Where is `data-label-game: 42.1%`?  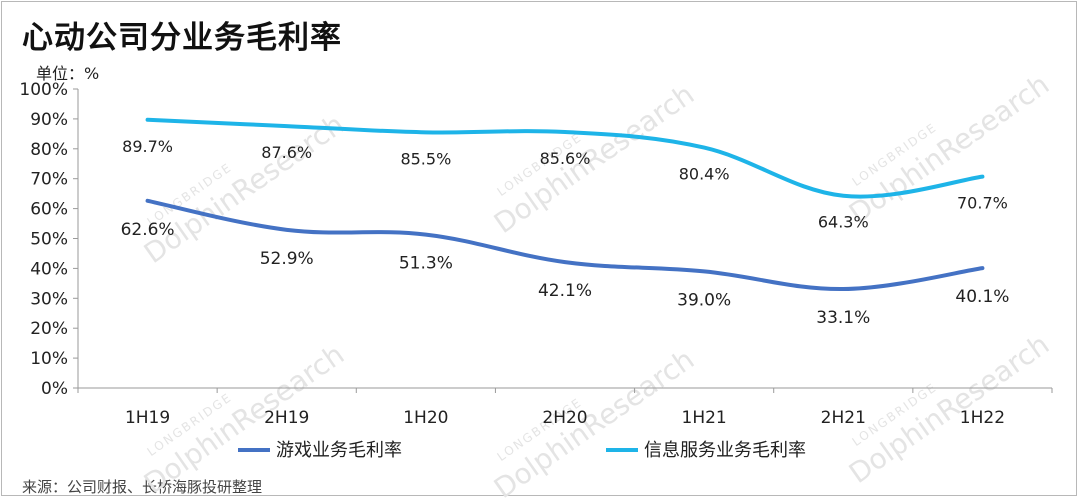 data-label-game: 42.1% is located at coordinates (565, 291).